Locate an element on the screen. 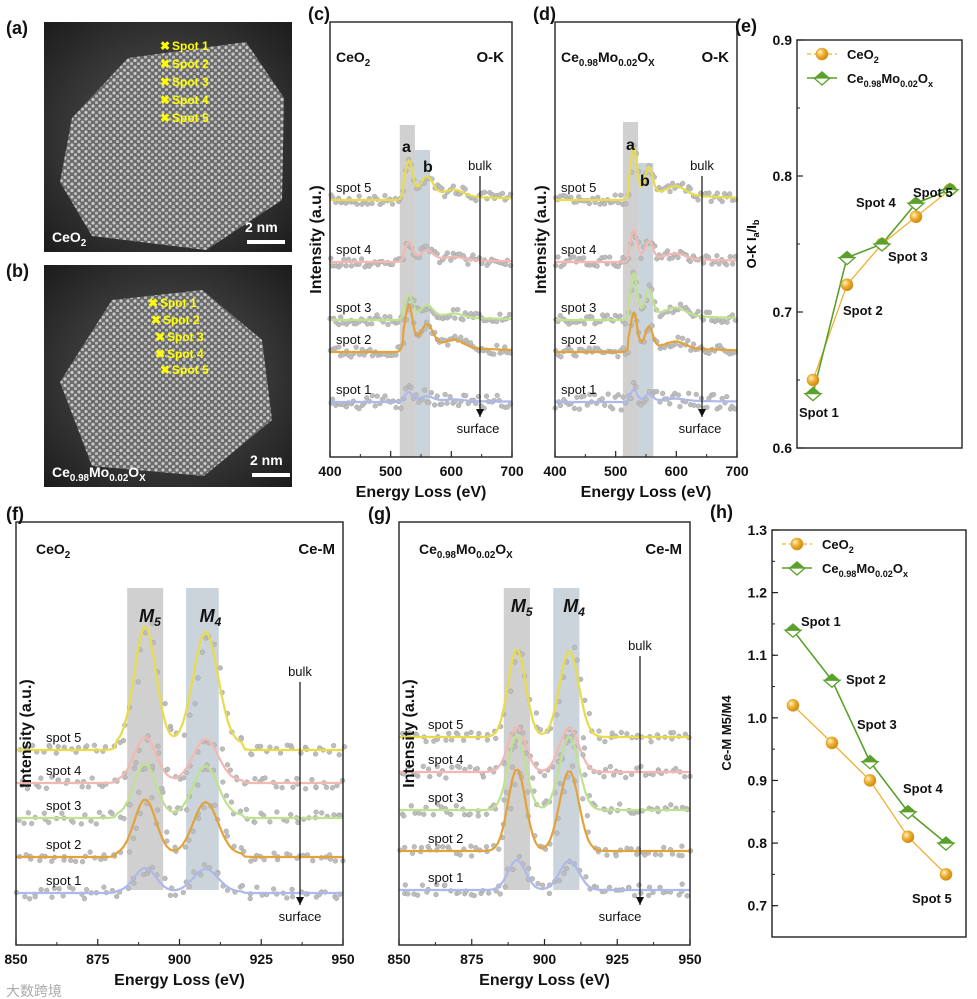  x-tick-label: 900 is located at coordinates (545, 959).